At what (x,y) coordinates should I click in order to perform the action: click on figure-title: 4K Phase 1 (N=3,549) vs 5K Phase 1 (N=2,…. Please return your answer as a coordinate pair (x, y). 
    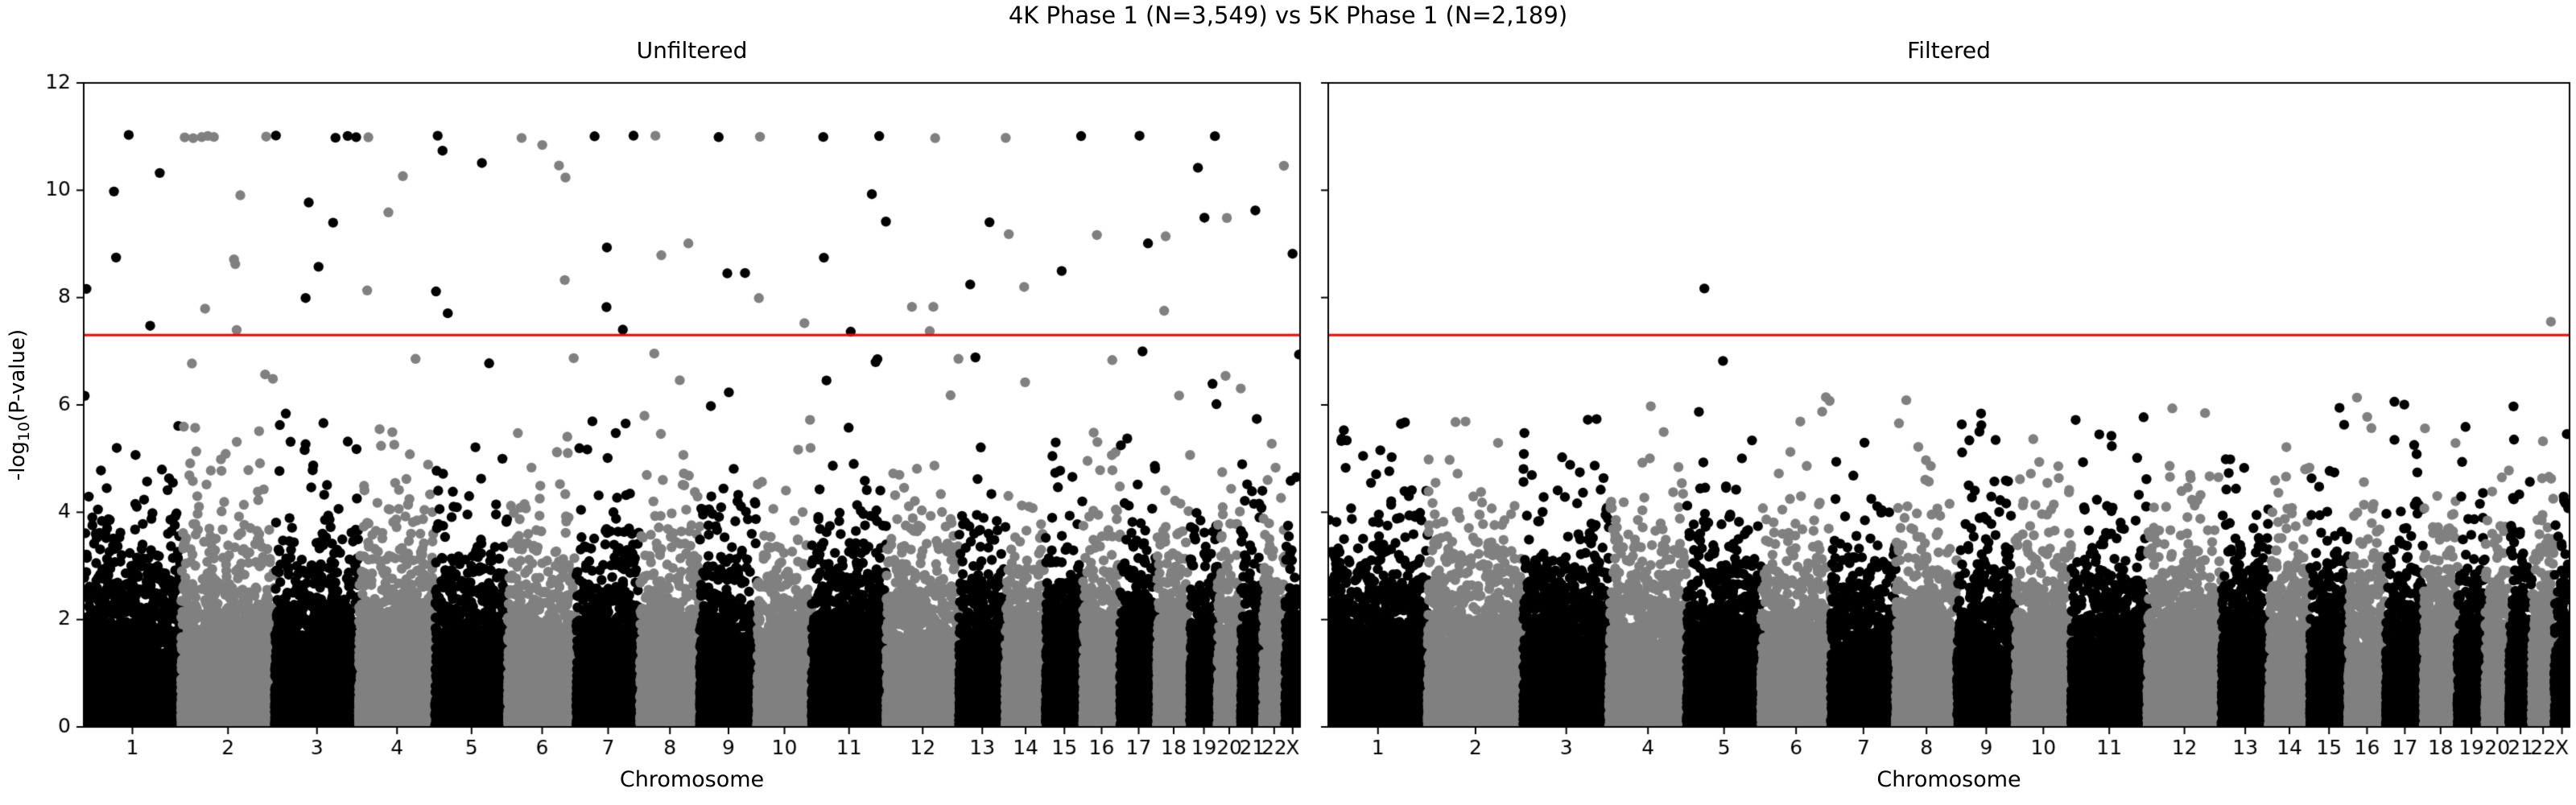
    Looking at the image, I should click on (1288, 15).